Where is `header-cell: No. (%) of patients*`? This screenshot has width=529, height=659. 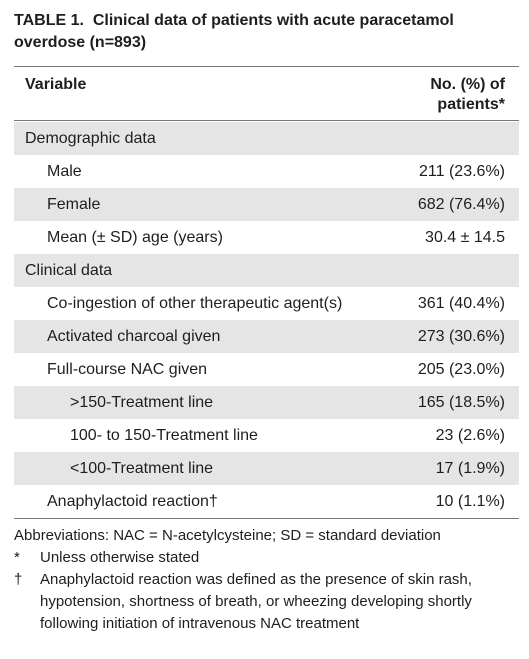
header-cell: No. (%) of patients* is located at coordinates (467, 94).